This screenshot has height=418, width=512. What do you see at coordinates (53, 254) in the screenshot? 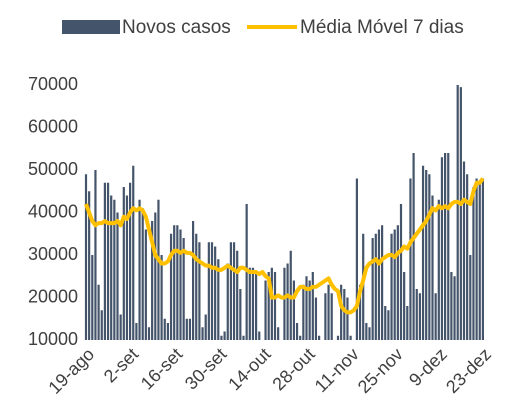
I see `y-tick-label: 30000` at bounding box center [53, 254].